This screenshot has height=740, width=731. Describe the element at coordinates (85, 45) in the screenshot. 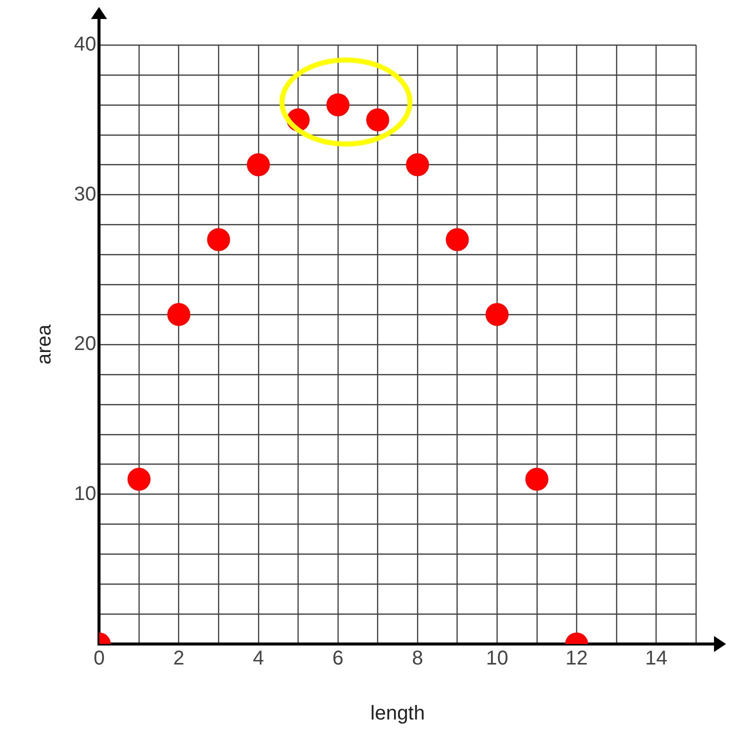

I see `y-tick-label: 40` at that location.